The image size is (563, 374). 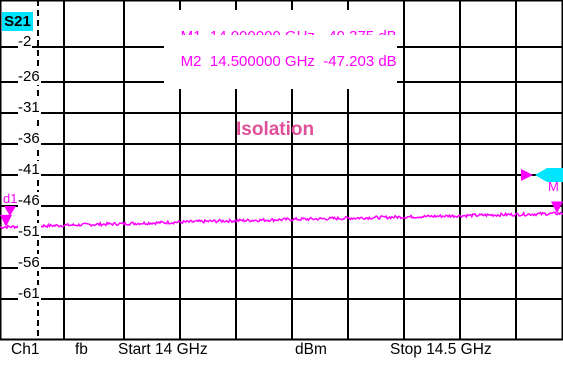 I want to click on right-marker-label: M, so click(x=553, y=186).